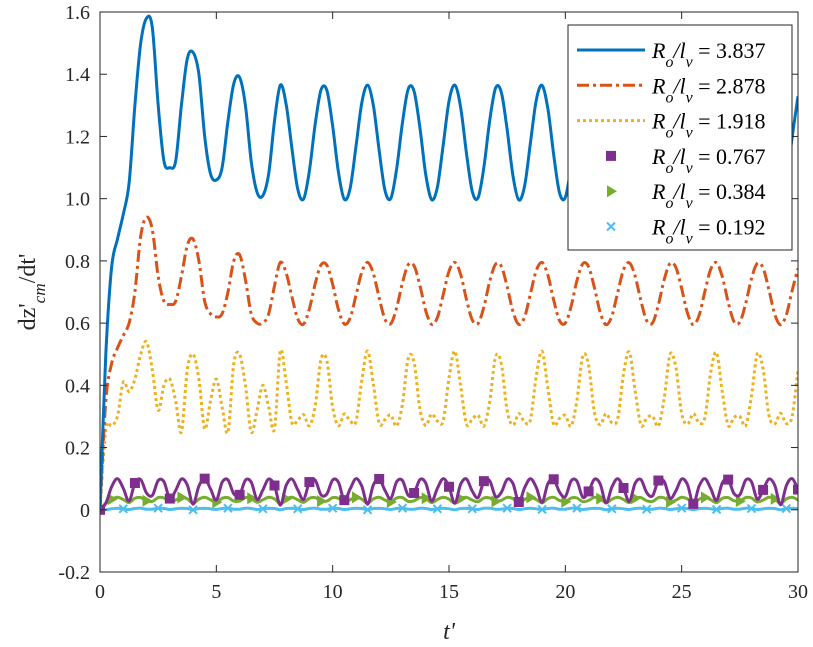  Describe the element at coordinates (798, 592) in the screenshot. I see `x-tick-label: 30` at that location.